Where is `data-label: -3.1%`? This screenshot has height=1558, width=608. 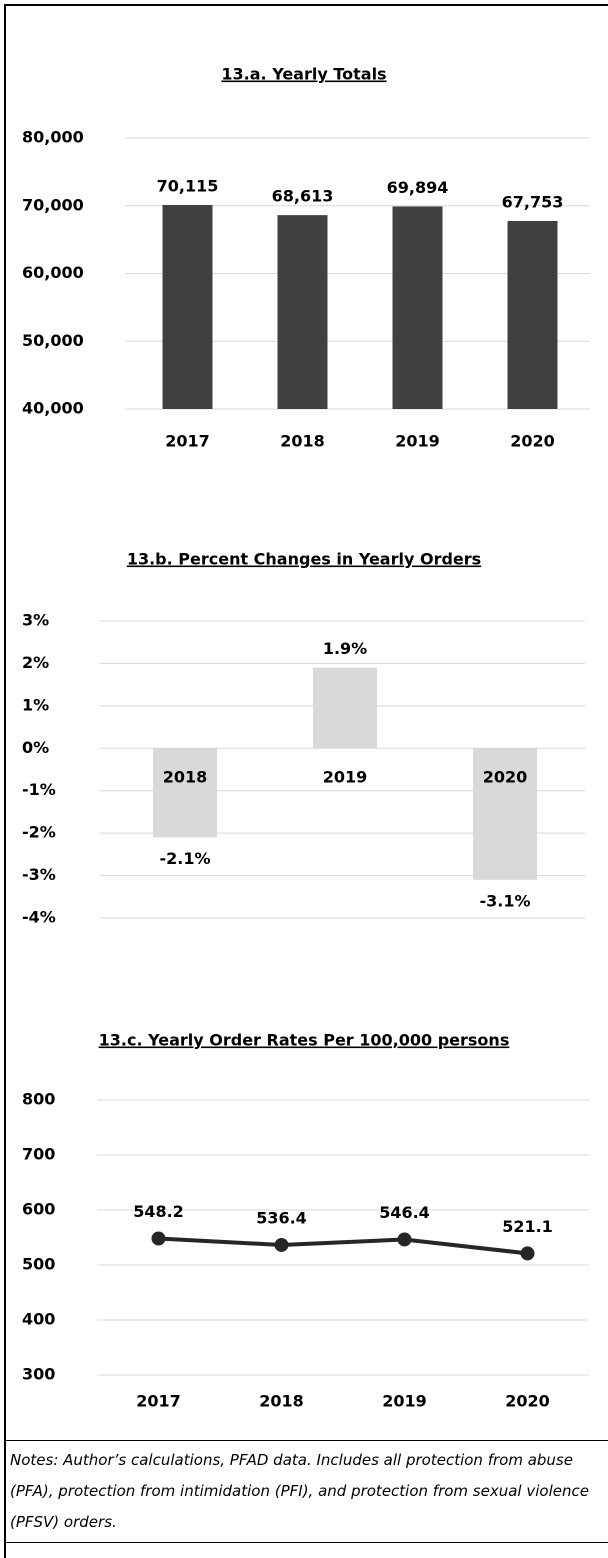 data-label: -3.1% is located at coordinates (504, 900).